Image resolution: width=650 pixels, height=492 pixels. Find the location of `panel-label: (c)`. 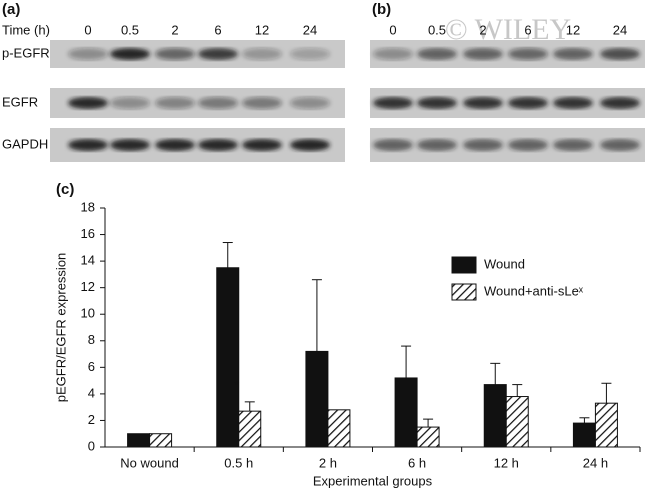

panel-label: (c) is located at coordinates (65, 189).